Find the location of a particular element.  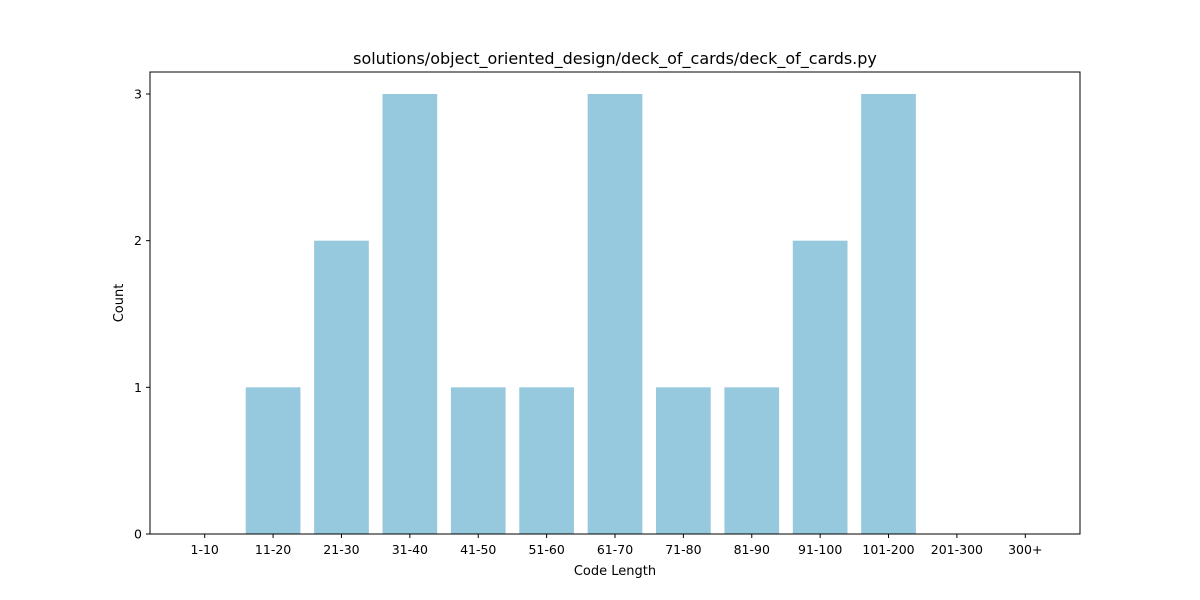

y-tick-label: 0 is located at coordinates (138, 534).